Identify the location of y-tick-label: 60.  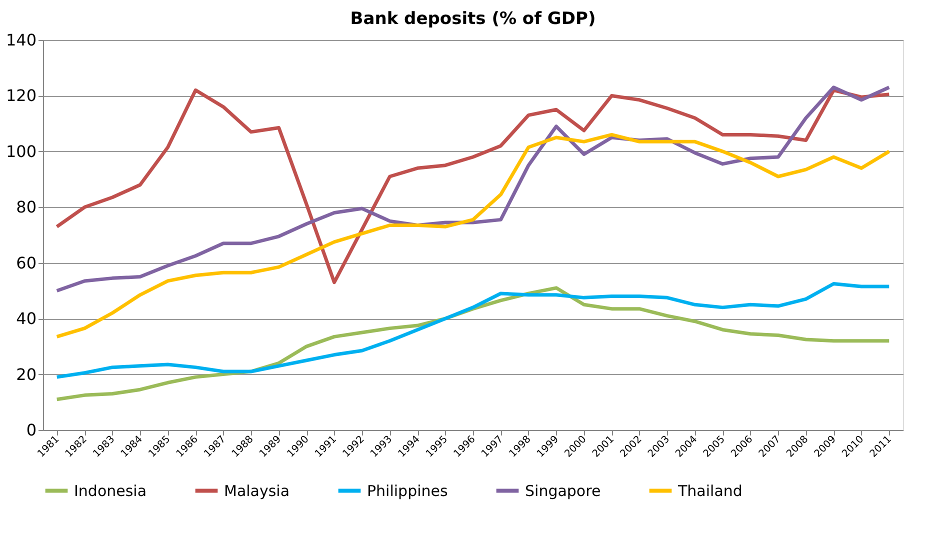
(26, 262).